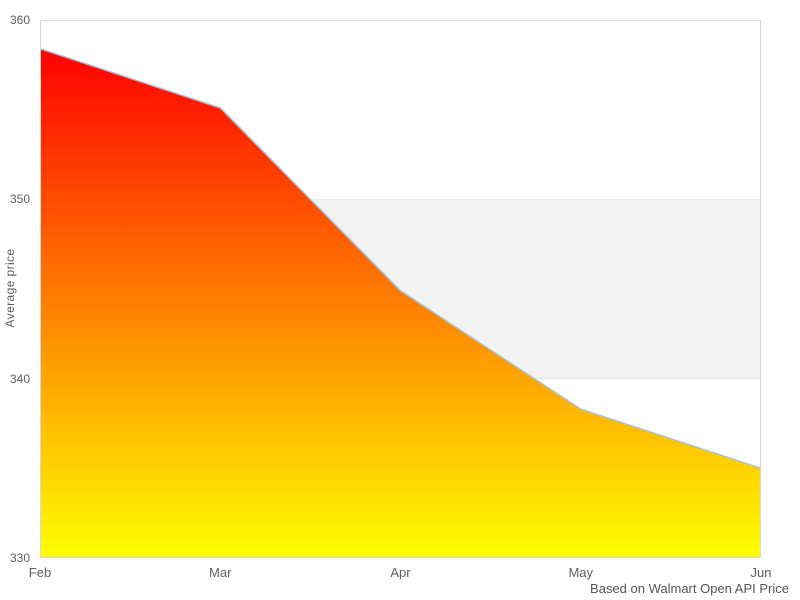 This screenshot has height=600, width=800. I want to click on y-tick-label: 360, so click(19, 20).